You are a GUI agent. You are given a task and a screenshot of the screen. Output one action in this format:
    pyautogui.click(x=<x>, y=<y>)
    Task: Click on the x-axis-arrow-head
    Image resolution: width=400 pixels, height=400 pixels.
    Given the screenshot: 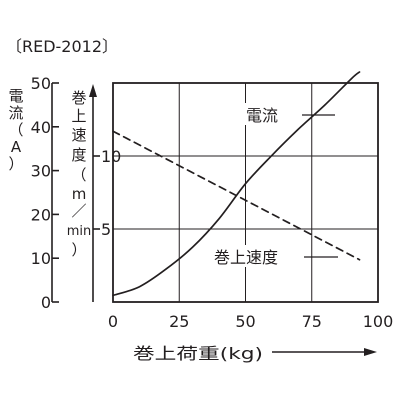 What is the action you would take?
    pyautogui.click(x=370, y=352)
    